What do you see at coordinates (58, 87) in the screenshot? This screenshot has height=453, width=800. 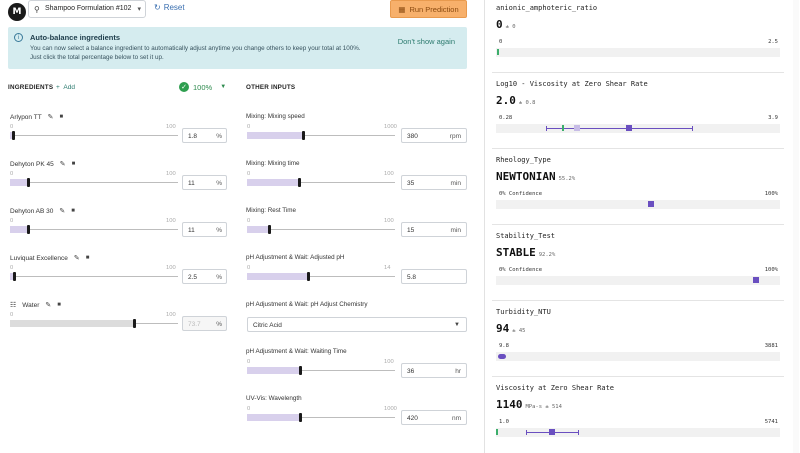 I see `add-icon: +` at bounding box center [58, 87].